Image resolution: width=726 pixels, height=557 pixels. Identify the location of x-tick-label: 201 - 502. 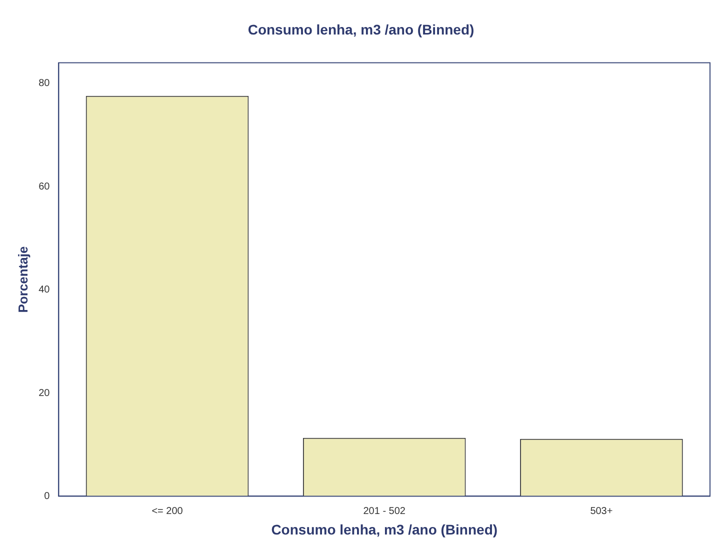
(384, 511).